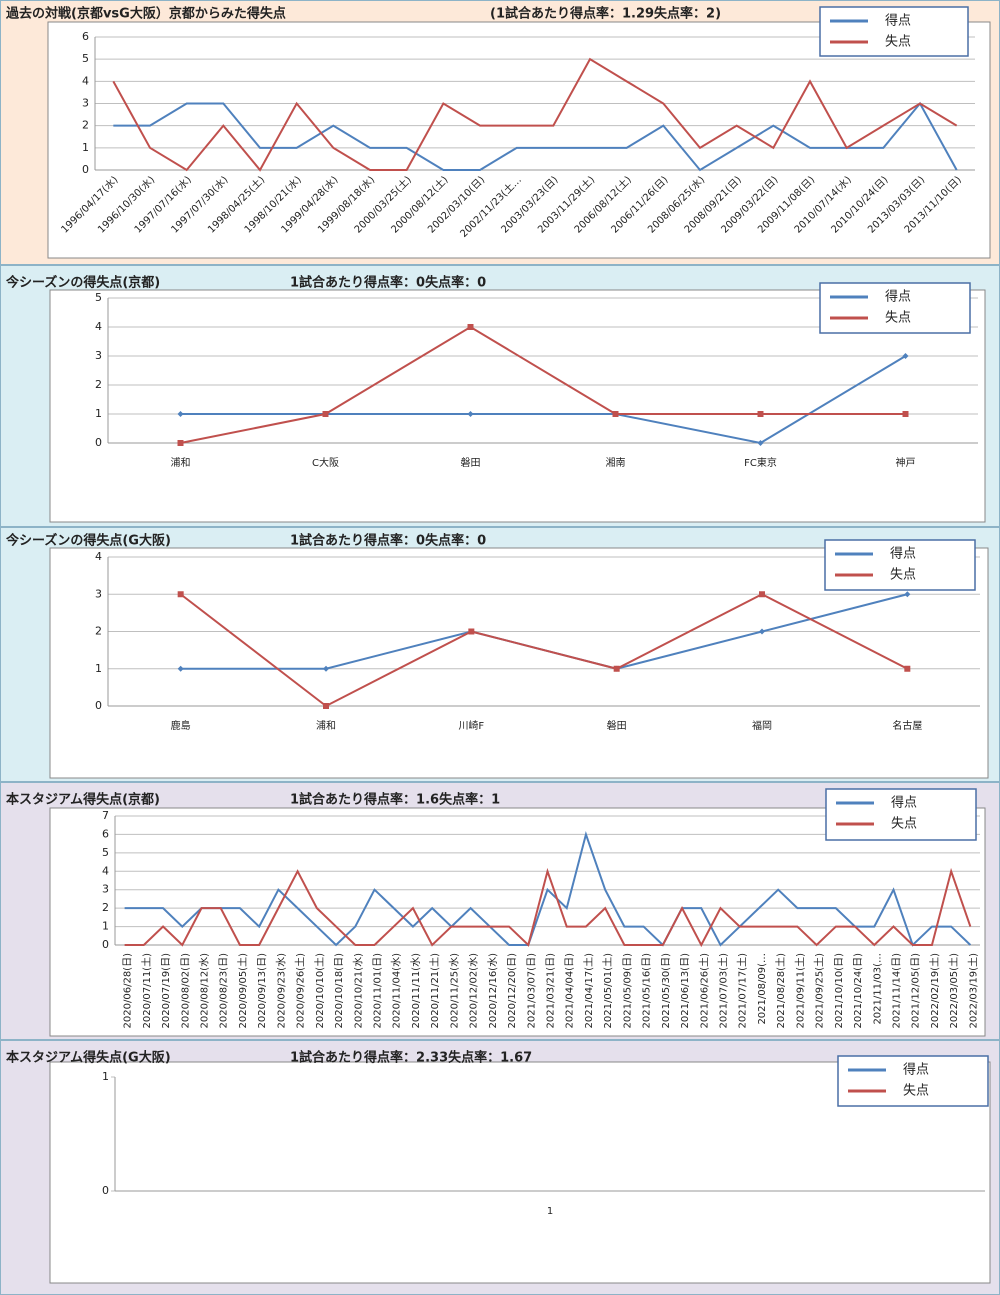 The height and width of the screenshot is (1295, 1000). Describe the element at coordinates (972, 991) in the screenshot. I see `x-tick-label: 2022/03/19(土)` at that location.